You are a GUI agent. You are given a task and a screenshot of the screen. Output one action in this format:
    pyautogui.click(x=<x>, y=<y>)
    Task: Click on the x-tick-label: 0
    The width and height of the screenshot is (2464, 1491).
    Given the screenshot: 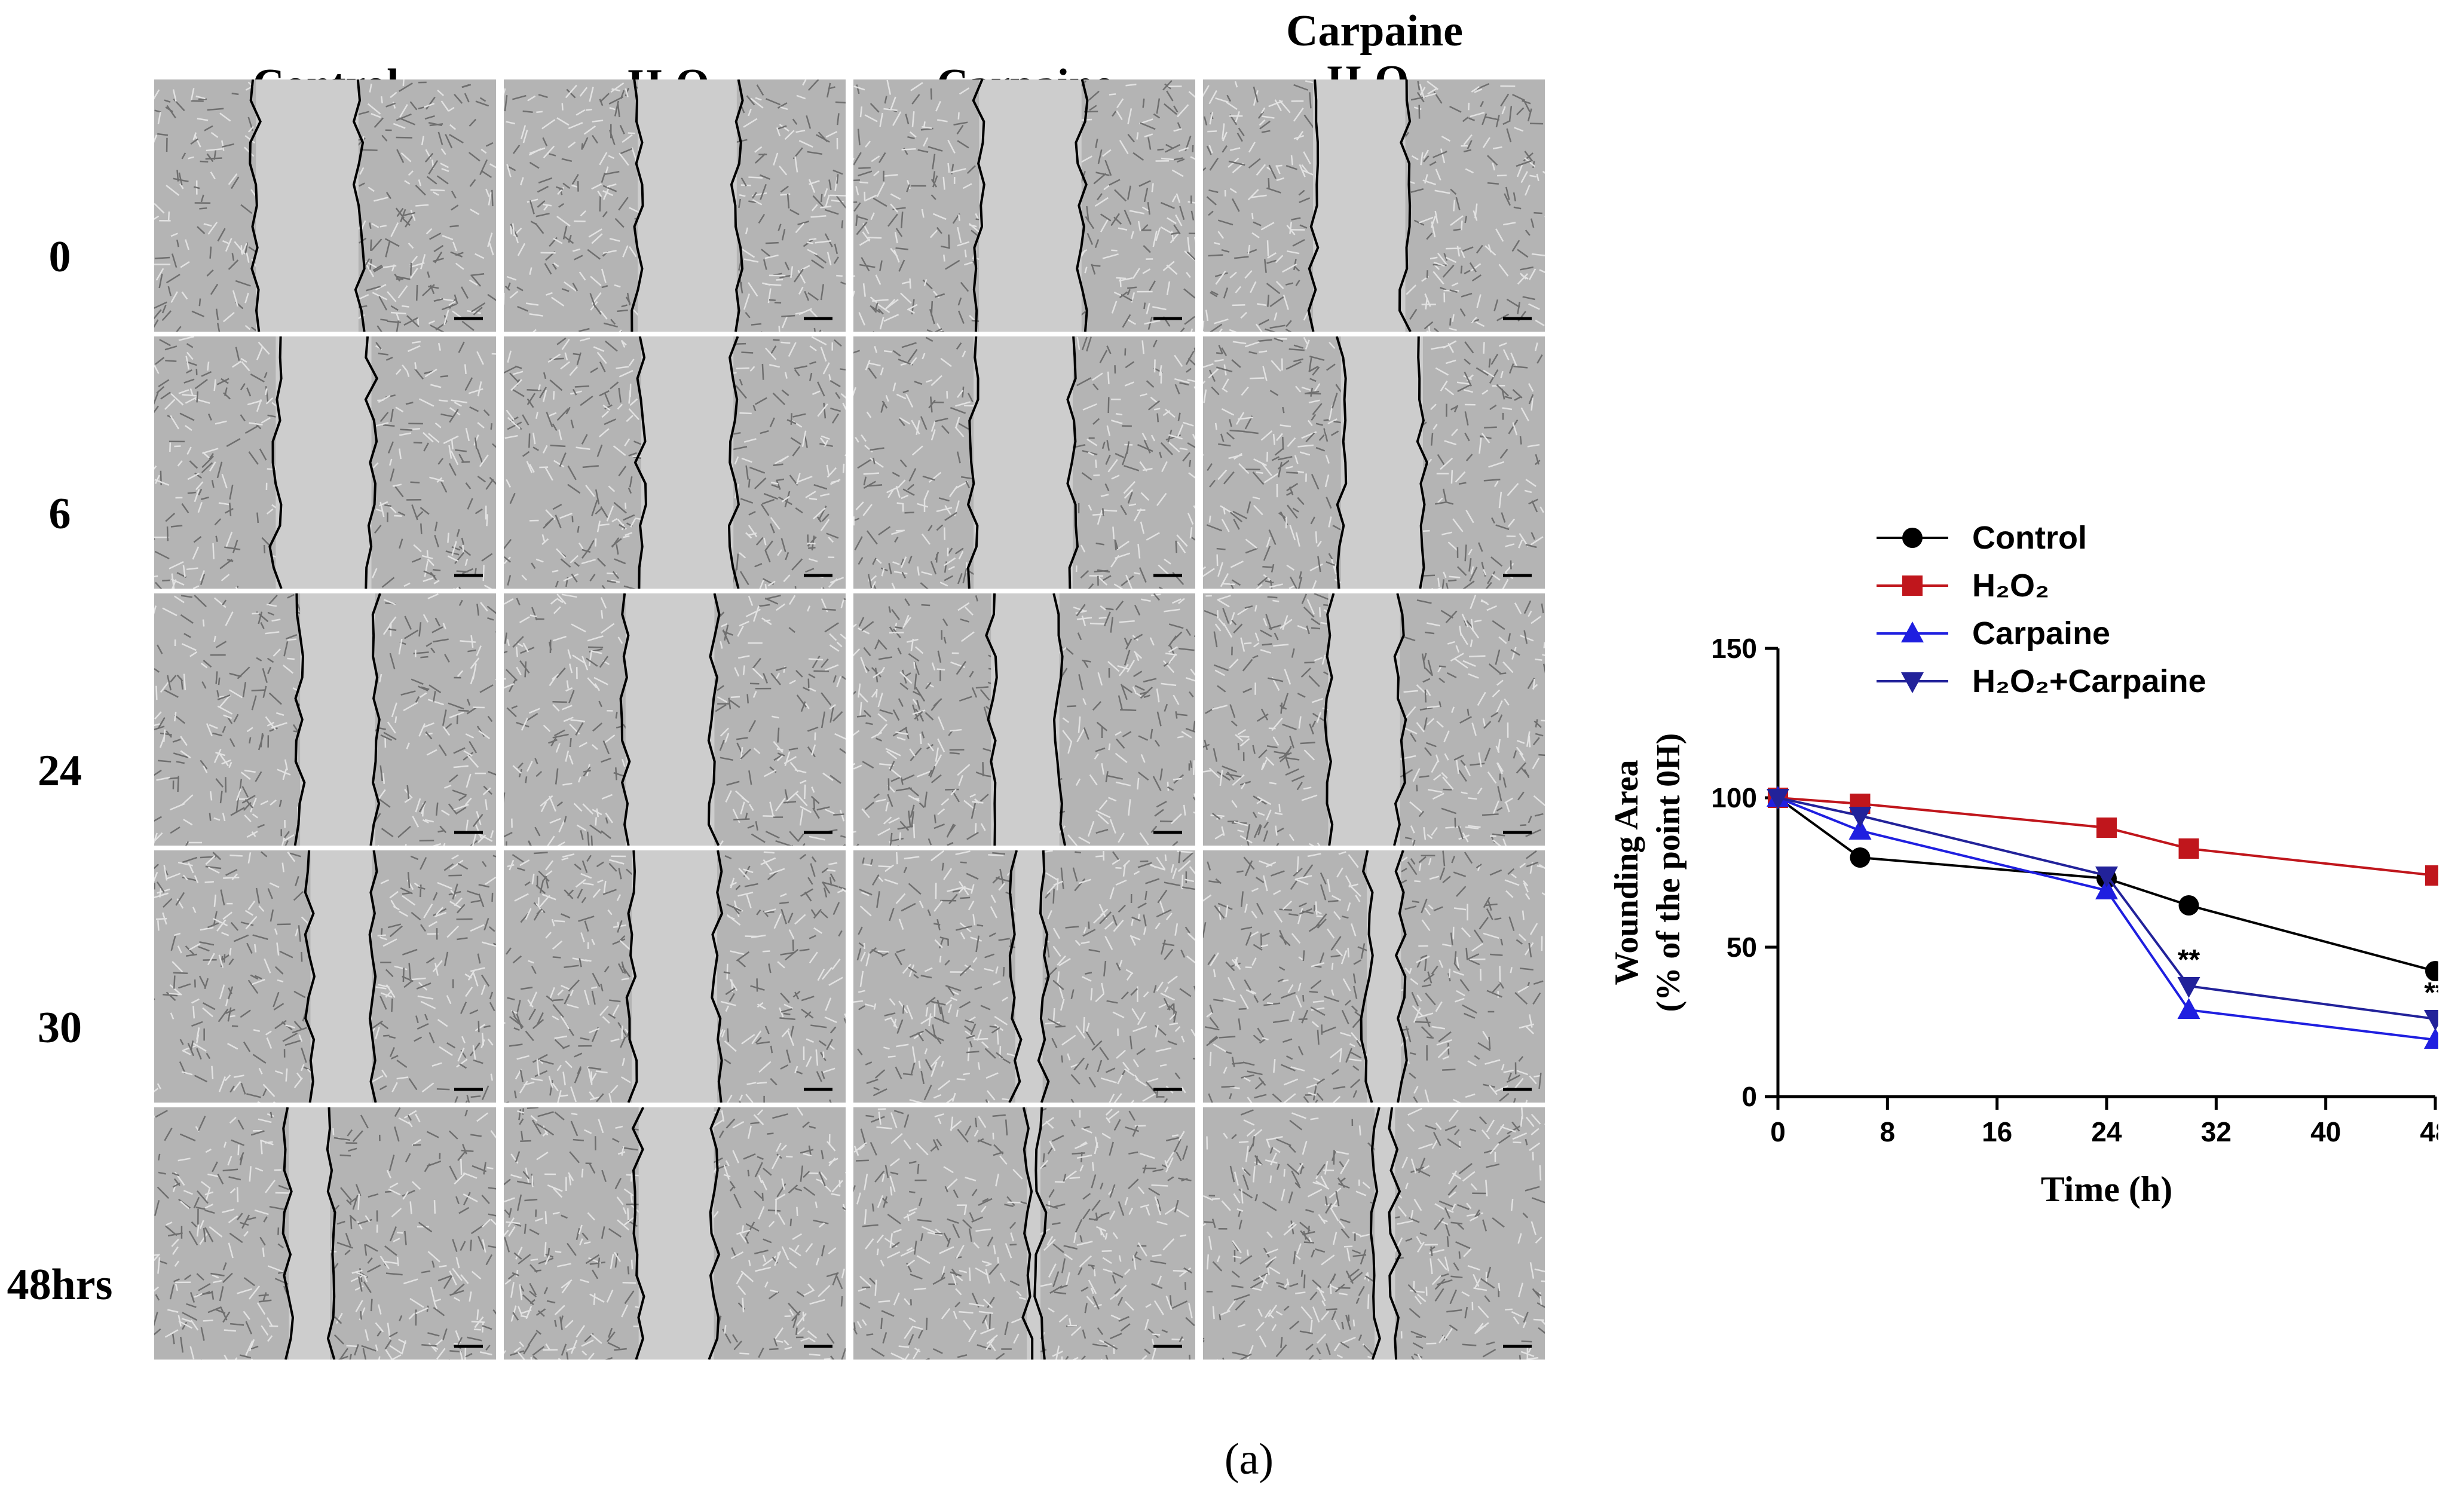 What is the action you would take?
    pyautogui.click(x=1778, y=1131)
    